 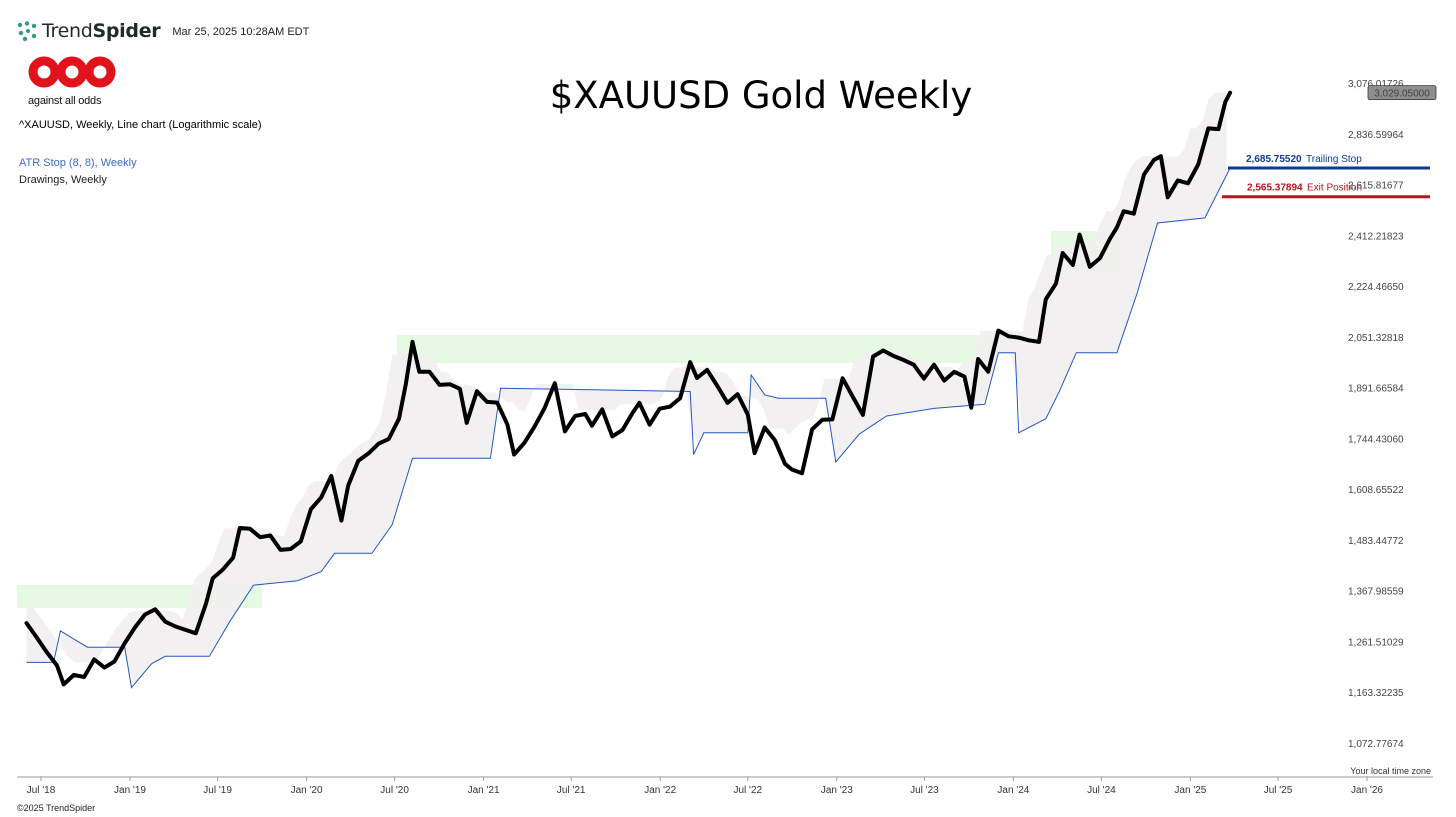 I want to click on header-bar: TrendSpider Mar 25, 2025 10:28AM EDT, so click(x=162, y=31).